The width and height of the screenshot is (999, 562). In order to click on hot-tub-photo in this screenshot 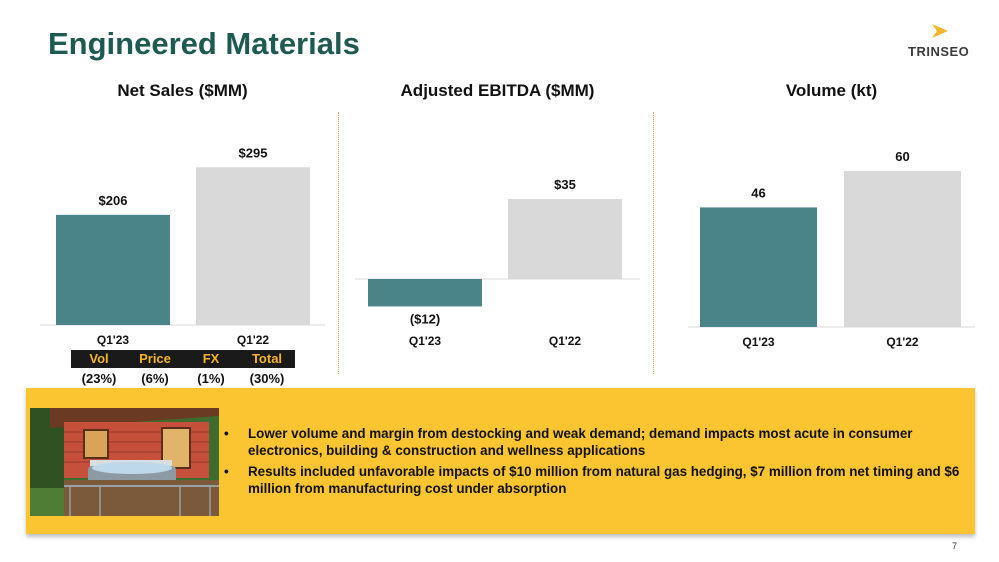, I will do `click(124, 462)`.